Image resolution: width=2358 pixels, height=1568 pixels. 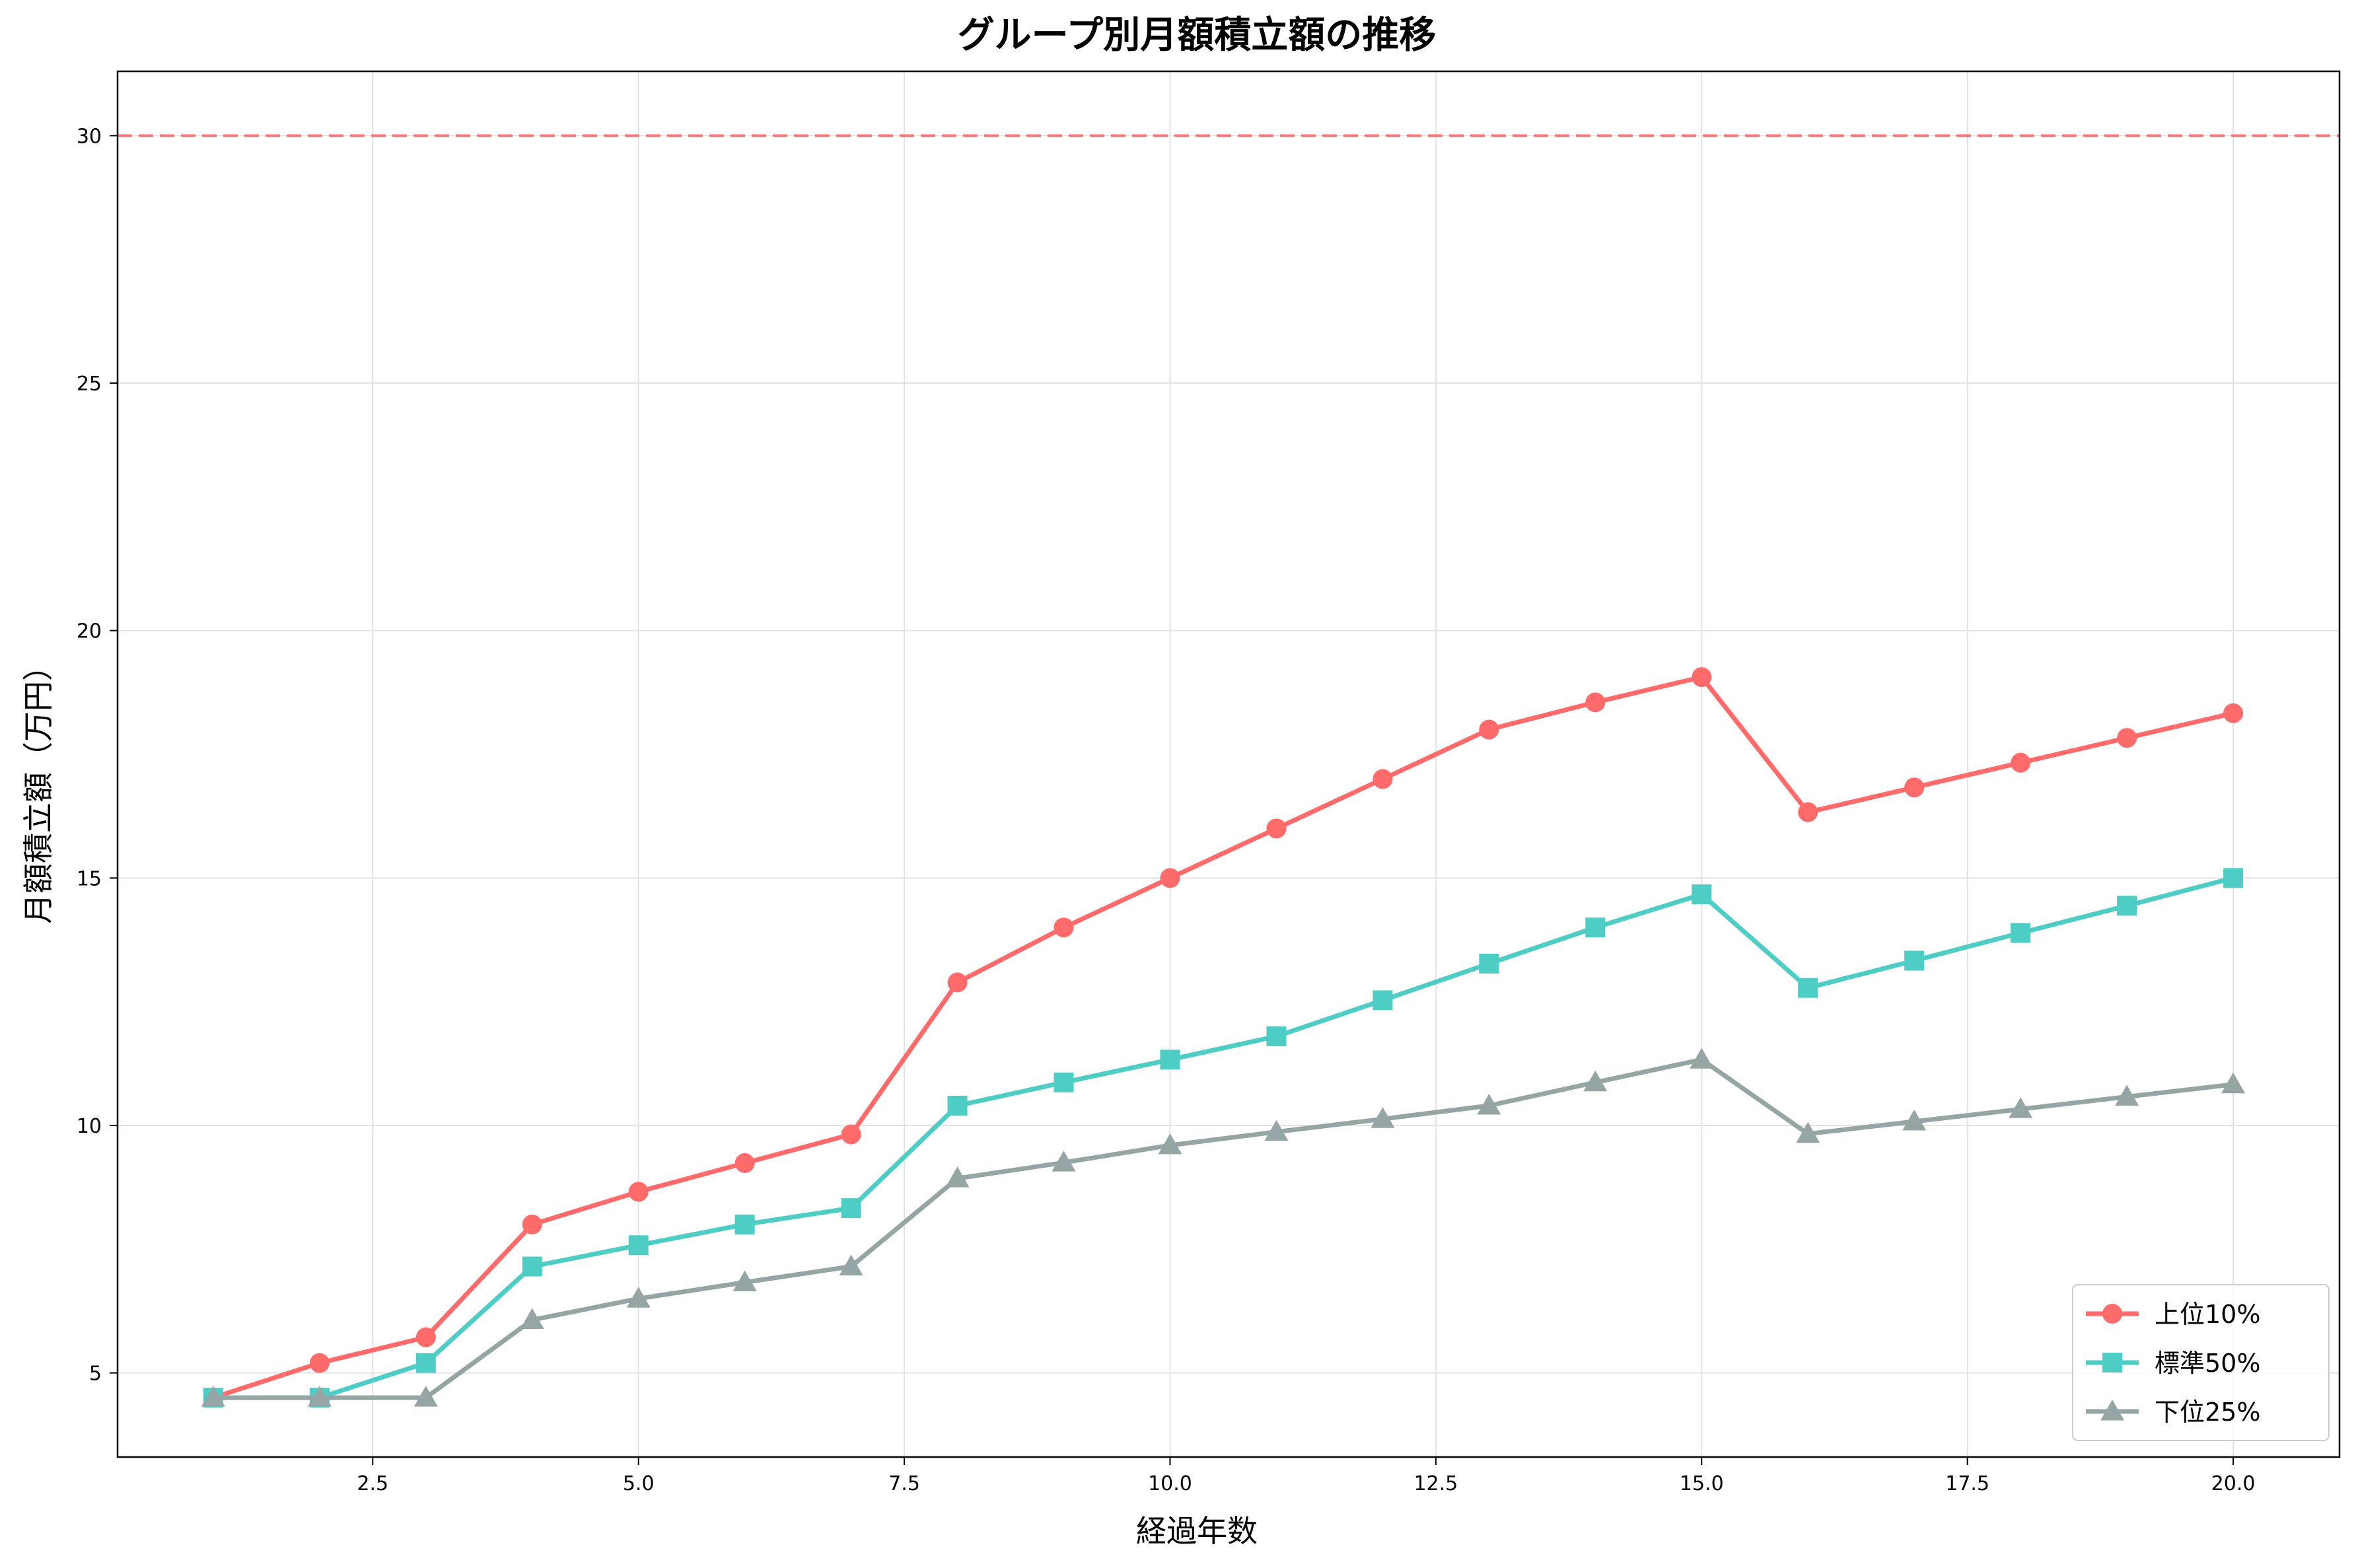 I want to click on legend-item: 上位10%, so click(x=2173, y=1314).